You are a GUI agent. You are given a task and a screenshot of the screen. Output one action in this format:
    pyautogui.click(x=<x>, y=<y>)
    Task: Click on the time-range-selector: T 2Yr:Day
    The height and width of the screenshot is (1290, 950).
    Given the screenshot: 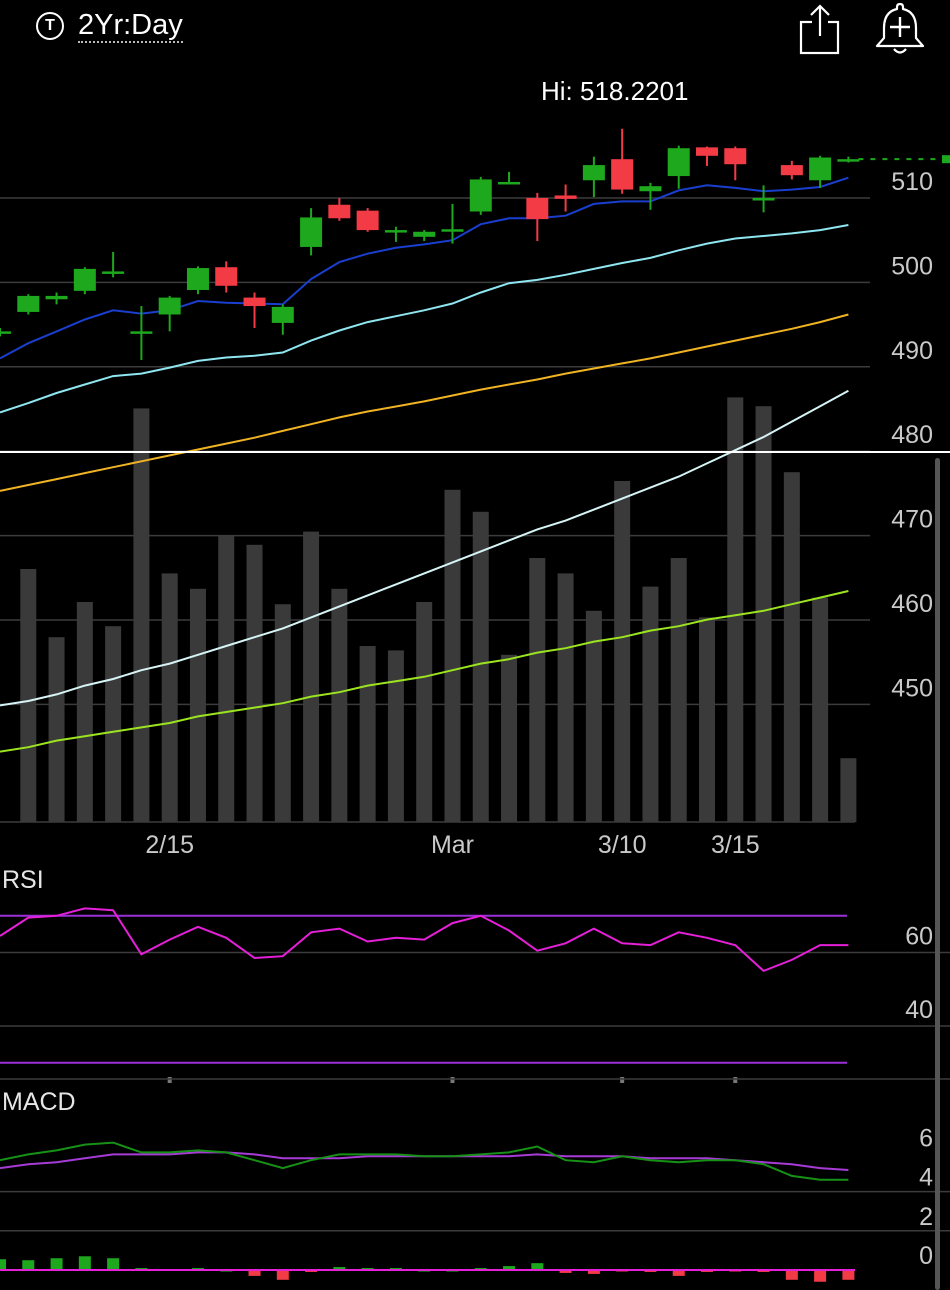 What is the action you would take?
    pyautogui.click(x=109, y=26)
    